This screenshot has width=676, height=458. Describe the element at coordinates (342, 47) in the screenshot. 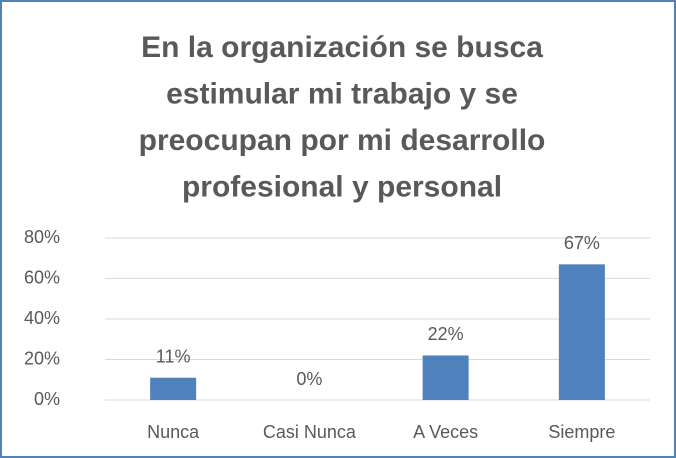

I see `chart-title: En la organización se busca` at that location.